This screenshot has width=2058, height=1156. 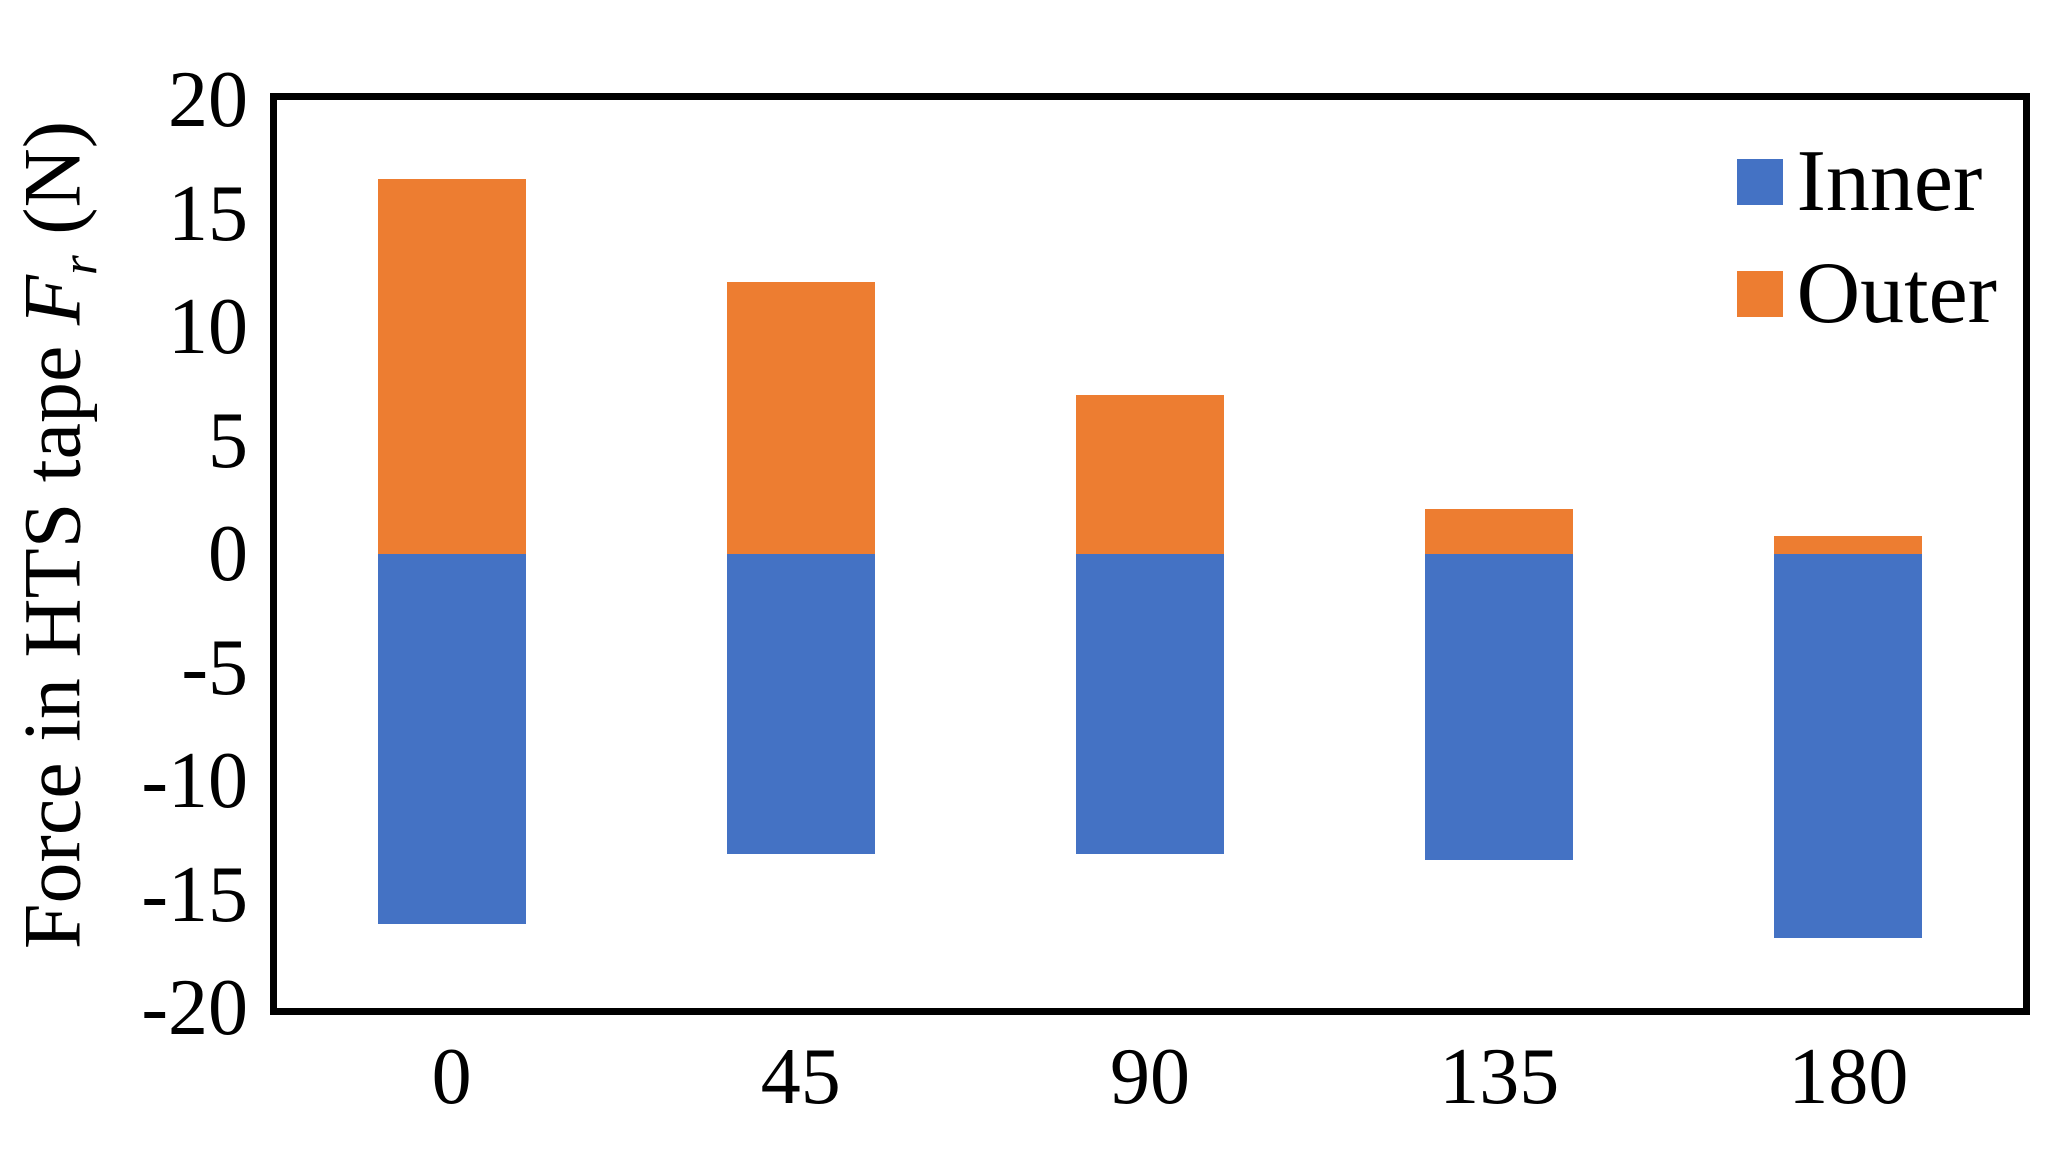 I want to click on legend-swatch-inner, so click(x=1759, y=182).